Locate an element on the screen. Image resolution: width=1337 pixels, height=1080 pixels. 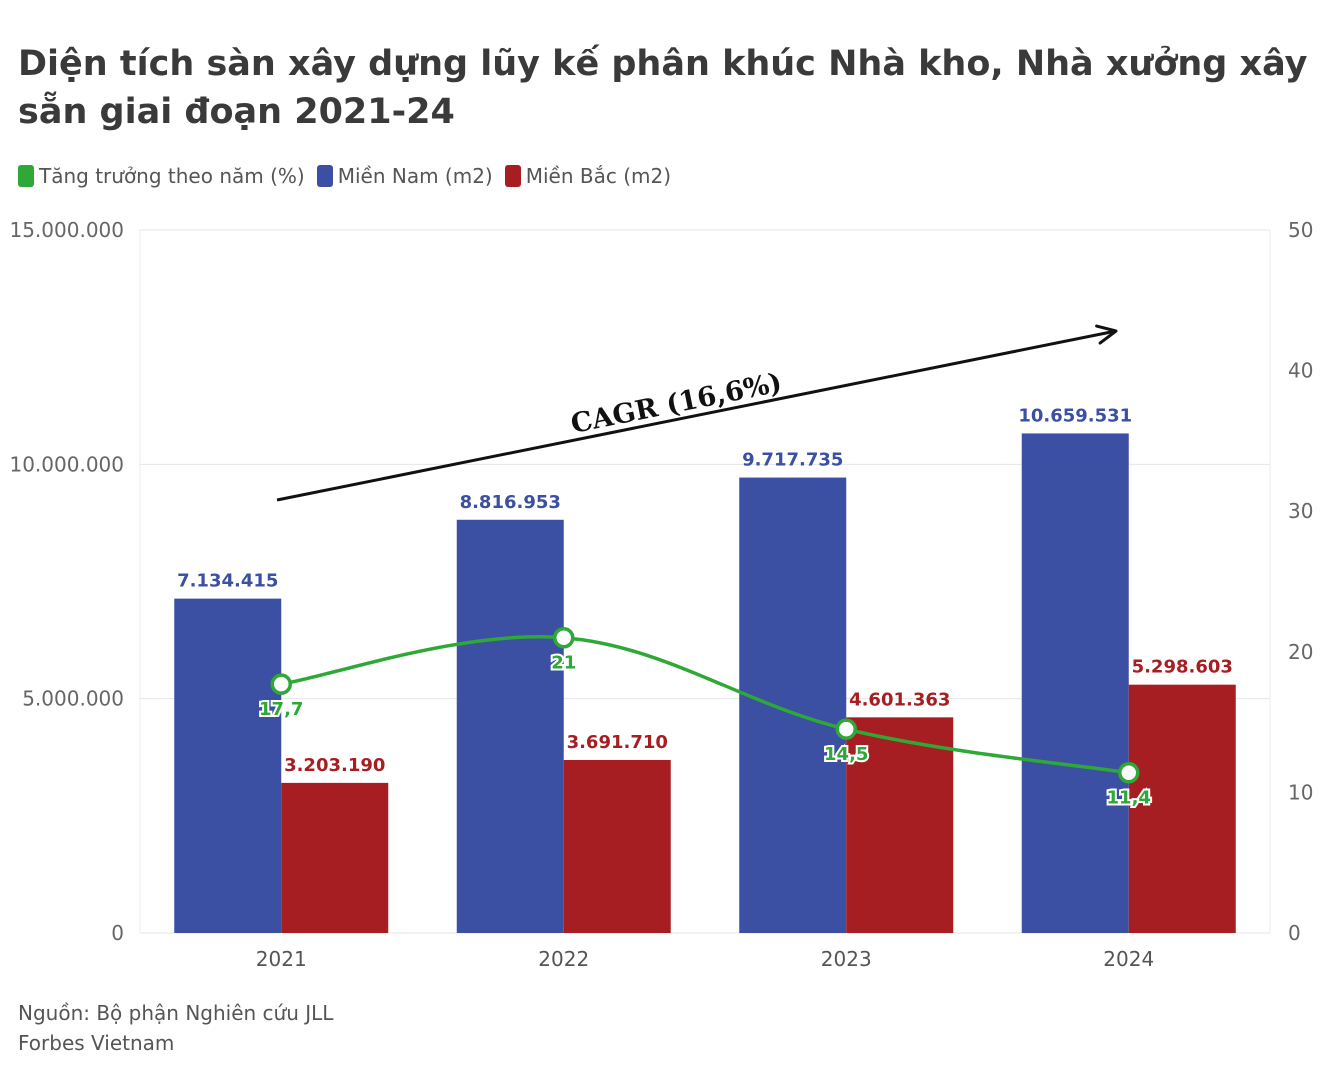
cagr-arrow-head is located at coordinates (1106, 334).